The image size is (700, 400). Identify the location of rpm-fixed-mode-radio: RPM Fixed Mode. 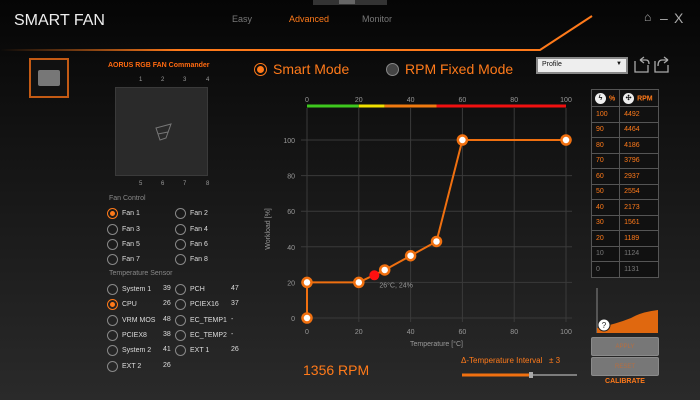
(449, 69).